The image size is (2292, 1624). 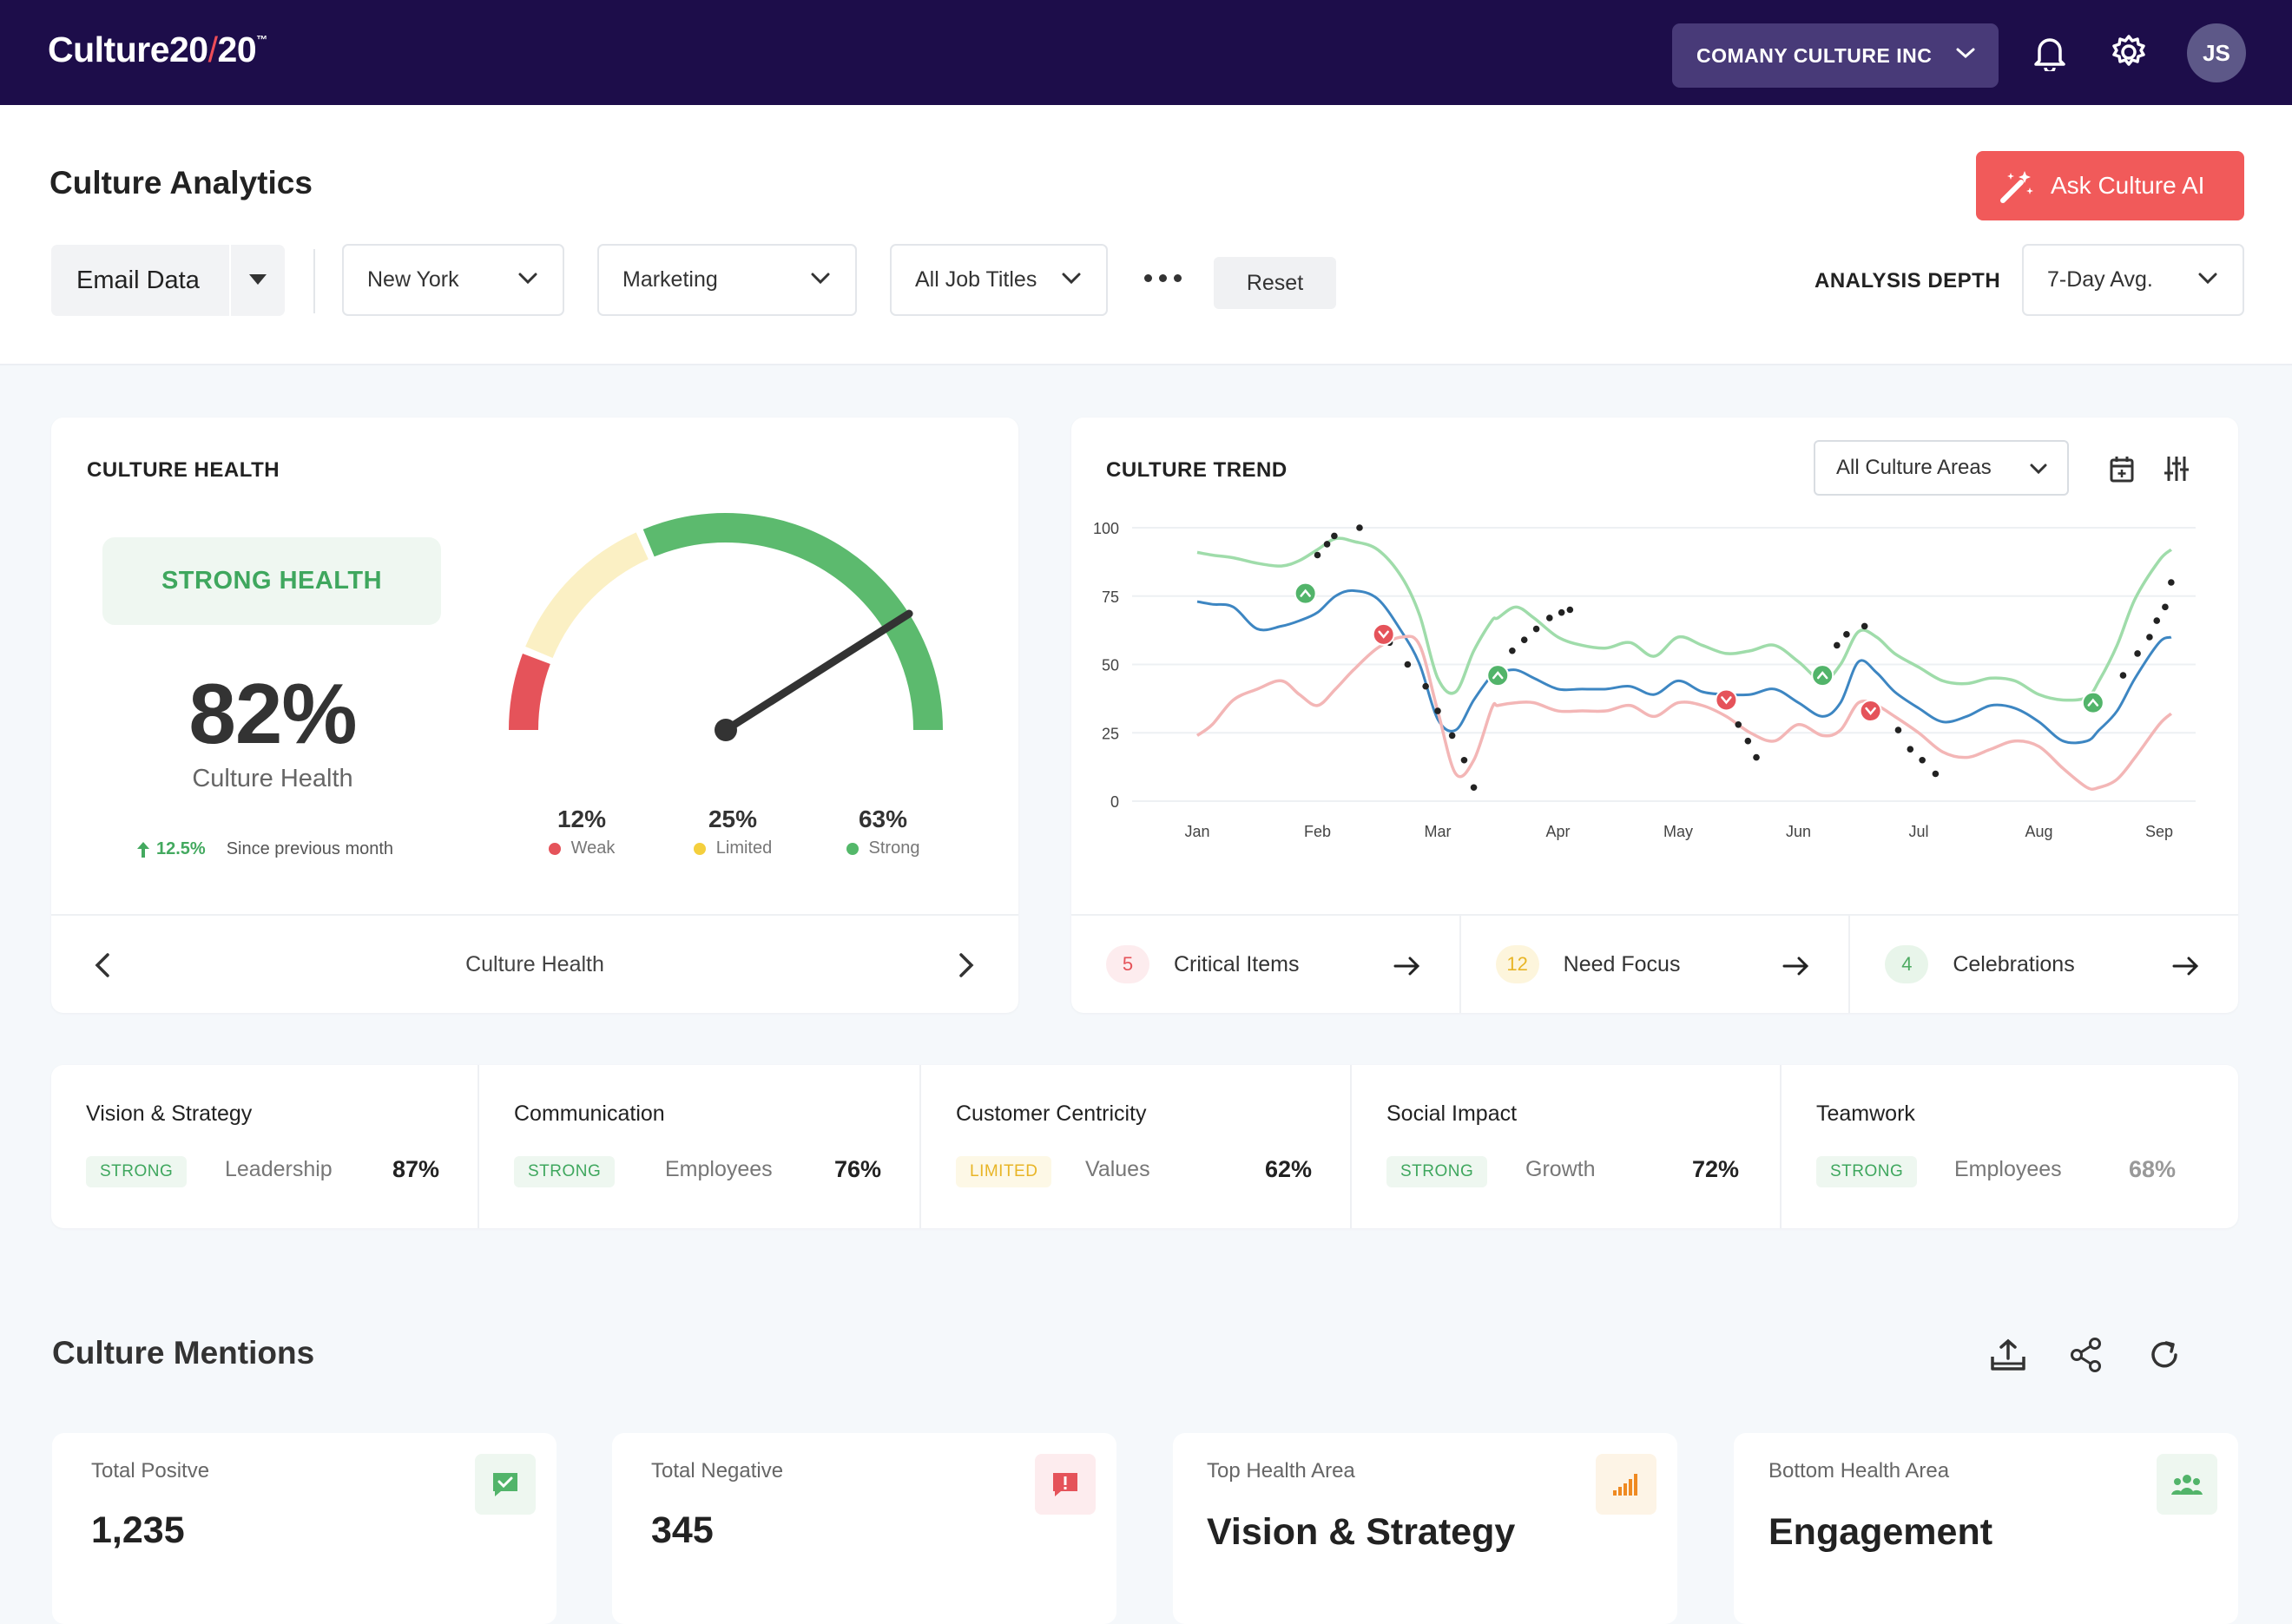 I want to click on user-avatar: JS, so click(x=2216, y=52).